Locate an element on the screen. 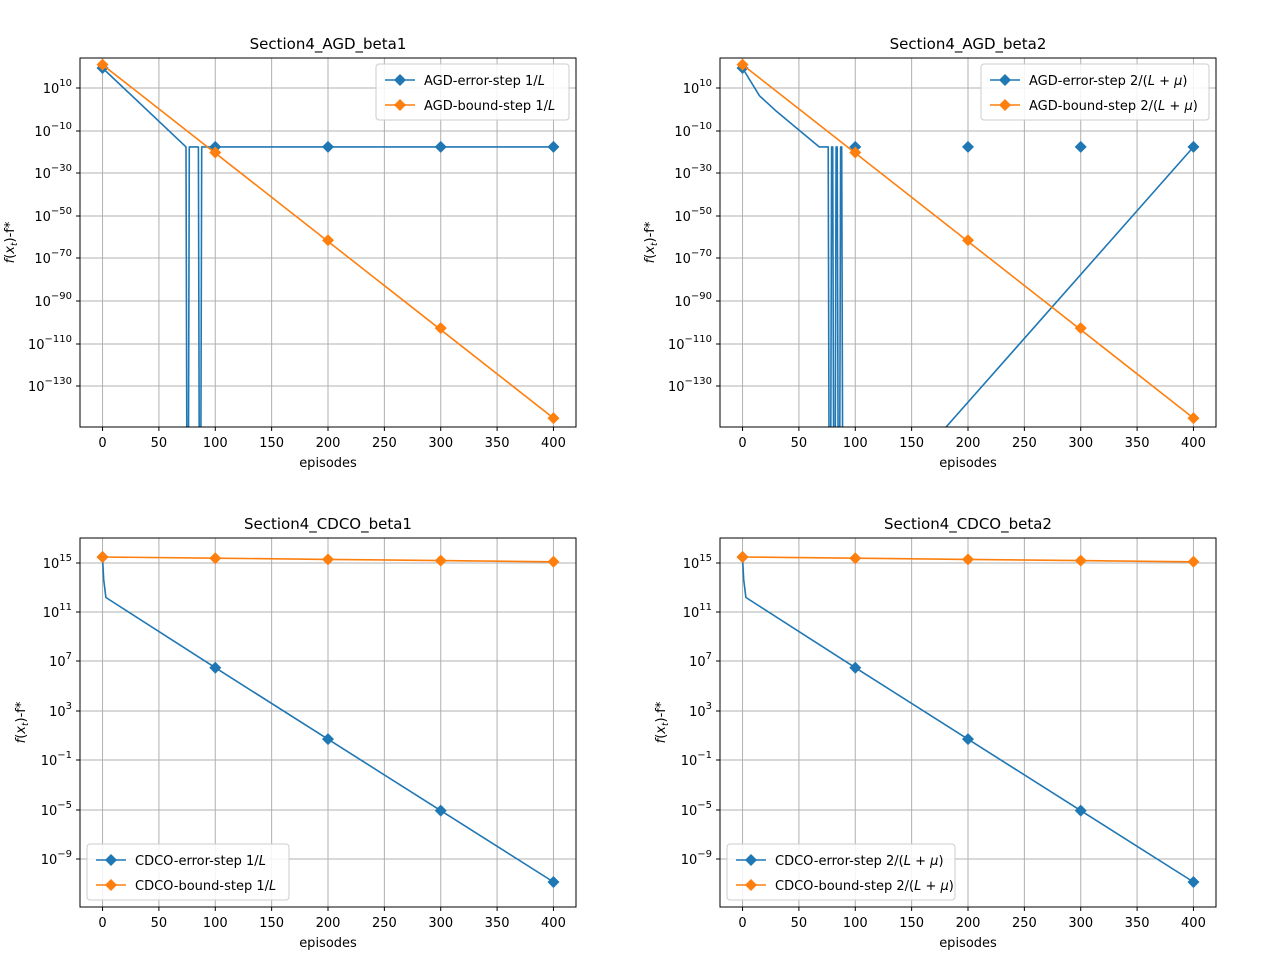  legend-label: CDCO-error-step 2/(L + μ) is located at coordinates (859, 861).